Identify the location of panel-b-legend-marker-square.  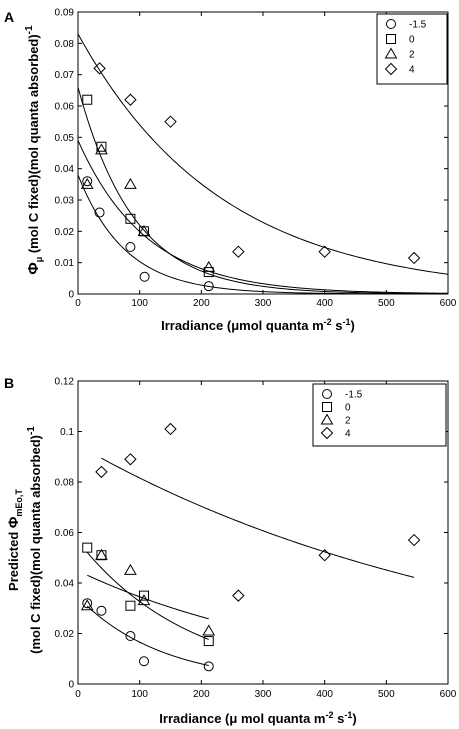
(327, 407).